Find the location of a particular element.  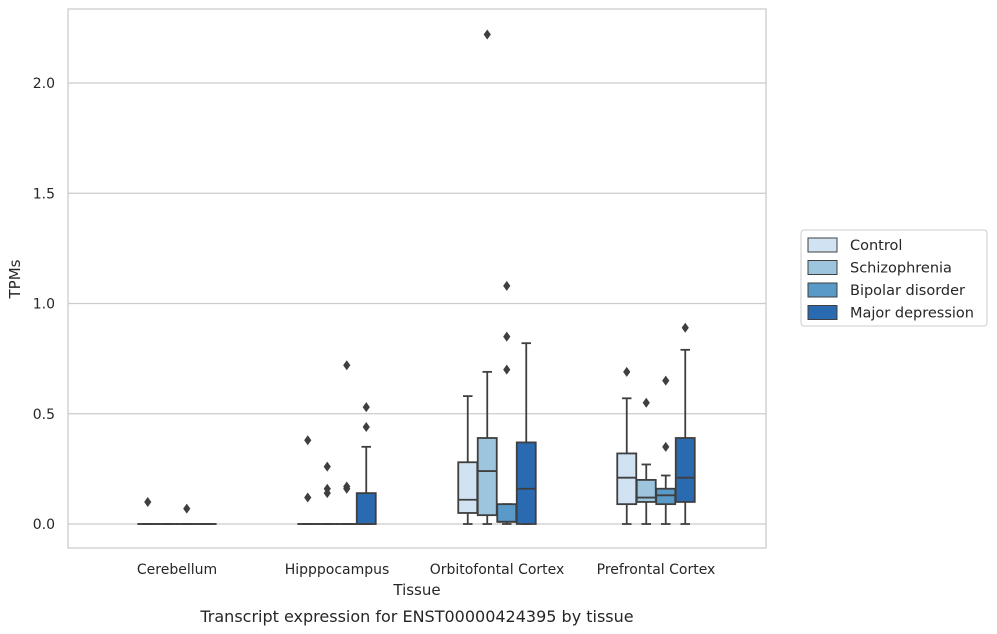

y-tick-label: 0.5 is located at coordinates (44, 415).